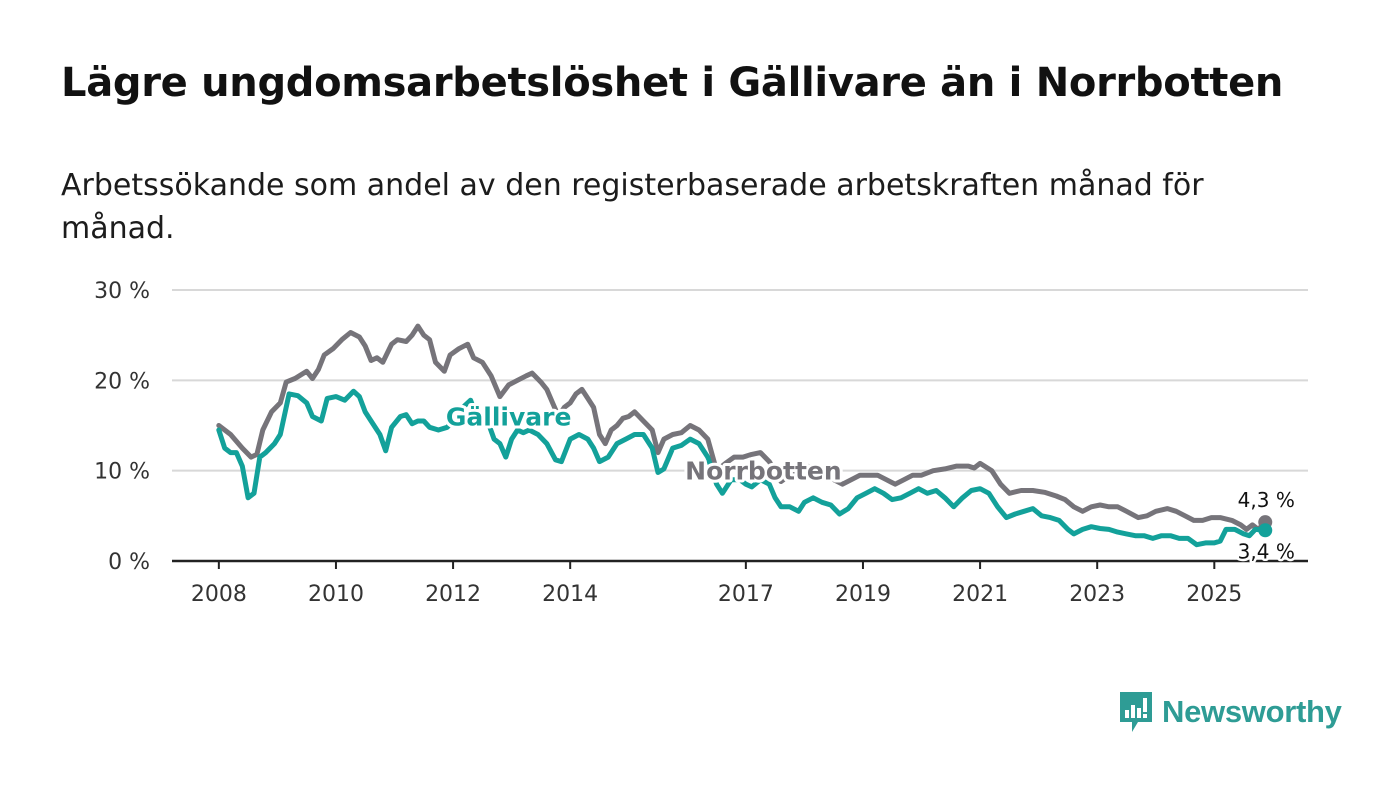  I want to click on series-name-label-norrbotten: Norrbotten, so click(763, 471).